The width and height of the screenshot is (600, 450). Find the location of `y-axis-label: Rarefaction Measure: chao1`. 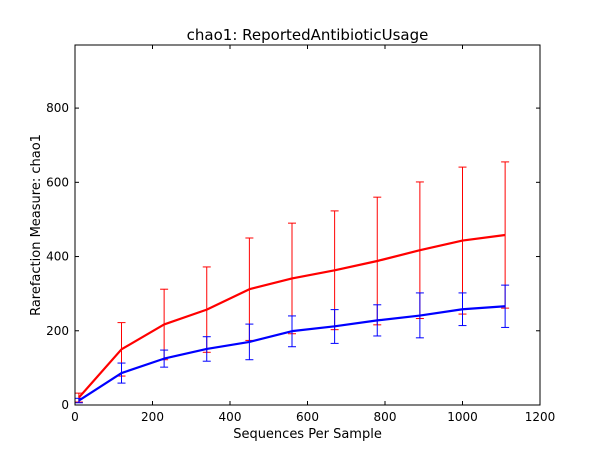

y-axis-label: Rarefaction Measure: chao1 is located at coordinates (36, 225).